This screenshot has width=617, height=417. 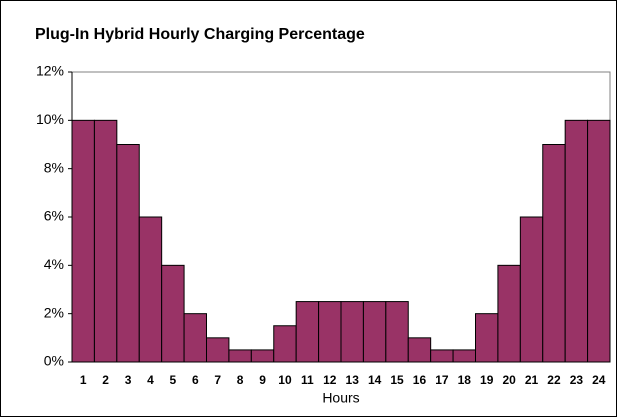 What do you see at coordinates (375, 380) in the screenshot?
I see `x-tick-label: 14` at bounding box center [375, 380].